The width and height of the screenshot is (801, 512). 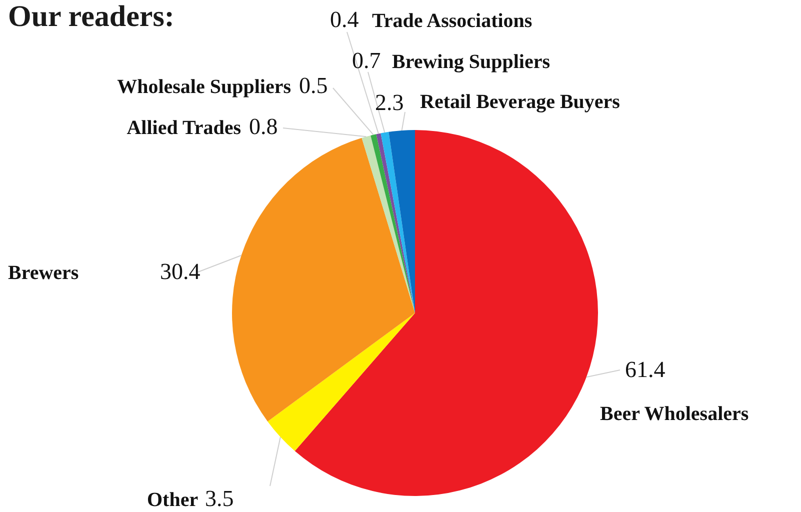 What do you see at coordinates (452, 21) in the screenshot?
I see `slice-label: Trade Associations` at bounding box center [452, 21].